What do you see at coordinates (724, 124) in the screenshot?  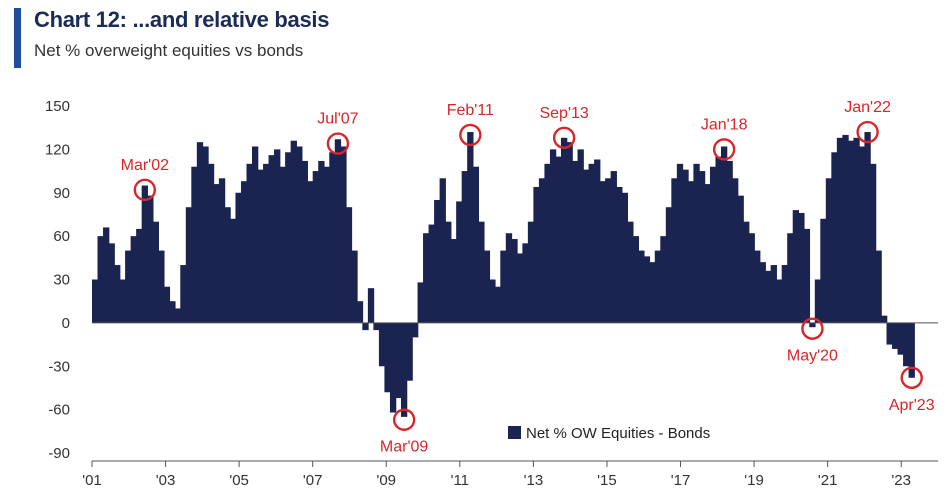 I see `annotation-label: Jan'18` at bounding box center [724, 124].